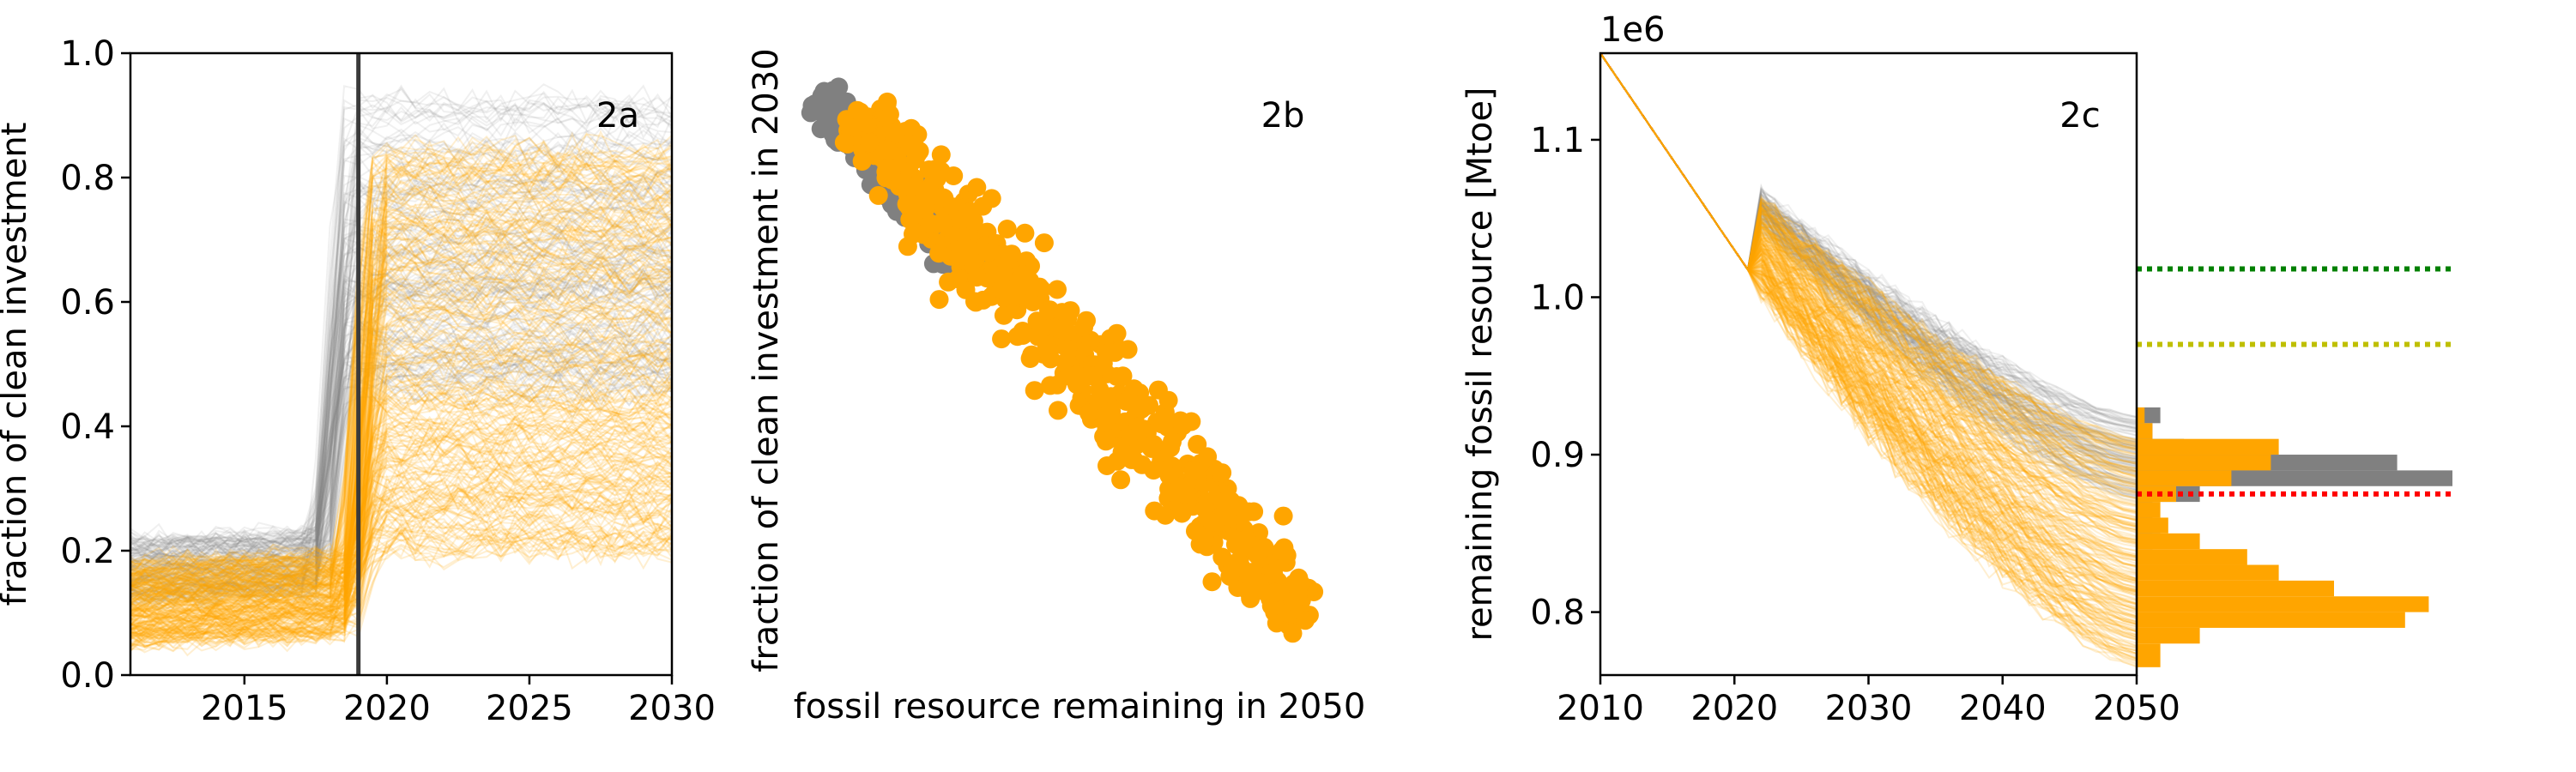  What do you see at coordinates (2283, 604) in the screenshot?
I see `panel-2c-histogram-bar` at bounding box center [2283, 604].